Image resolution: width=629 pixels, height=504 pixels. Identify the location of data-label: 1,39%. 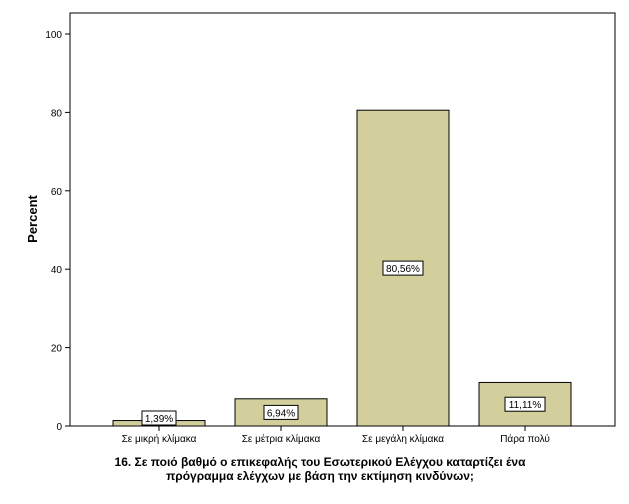
(159, 419).